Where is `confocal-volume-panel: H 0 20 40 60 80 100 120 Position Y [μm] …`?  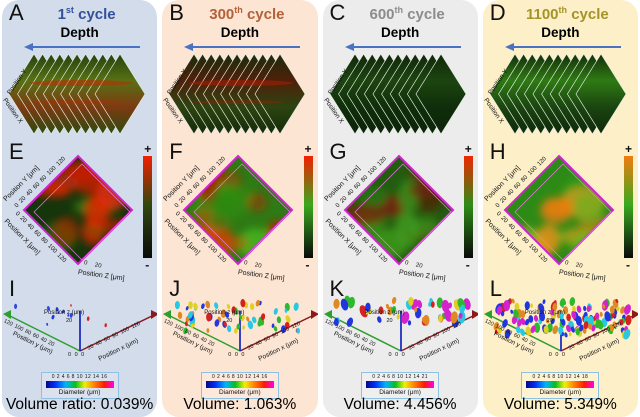 confocal-volume-panel: H 0 20 40 60 80 100 120 Position Y [μm] … is located at coordinates (560, 210).